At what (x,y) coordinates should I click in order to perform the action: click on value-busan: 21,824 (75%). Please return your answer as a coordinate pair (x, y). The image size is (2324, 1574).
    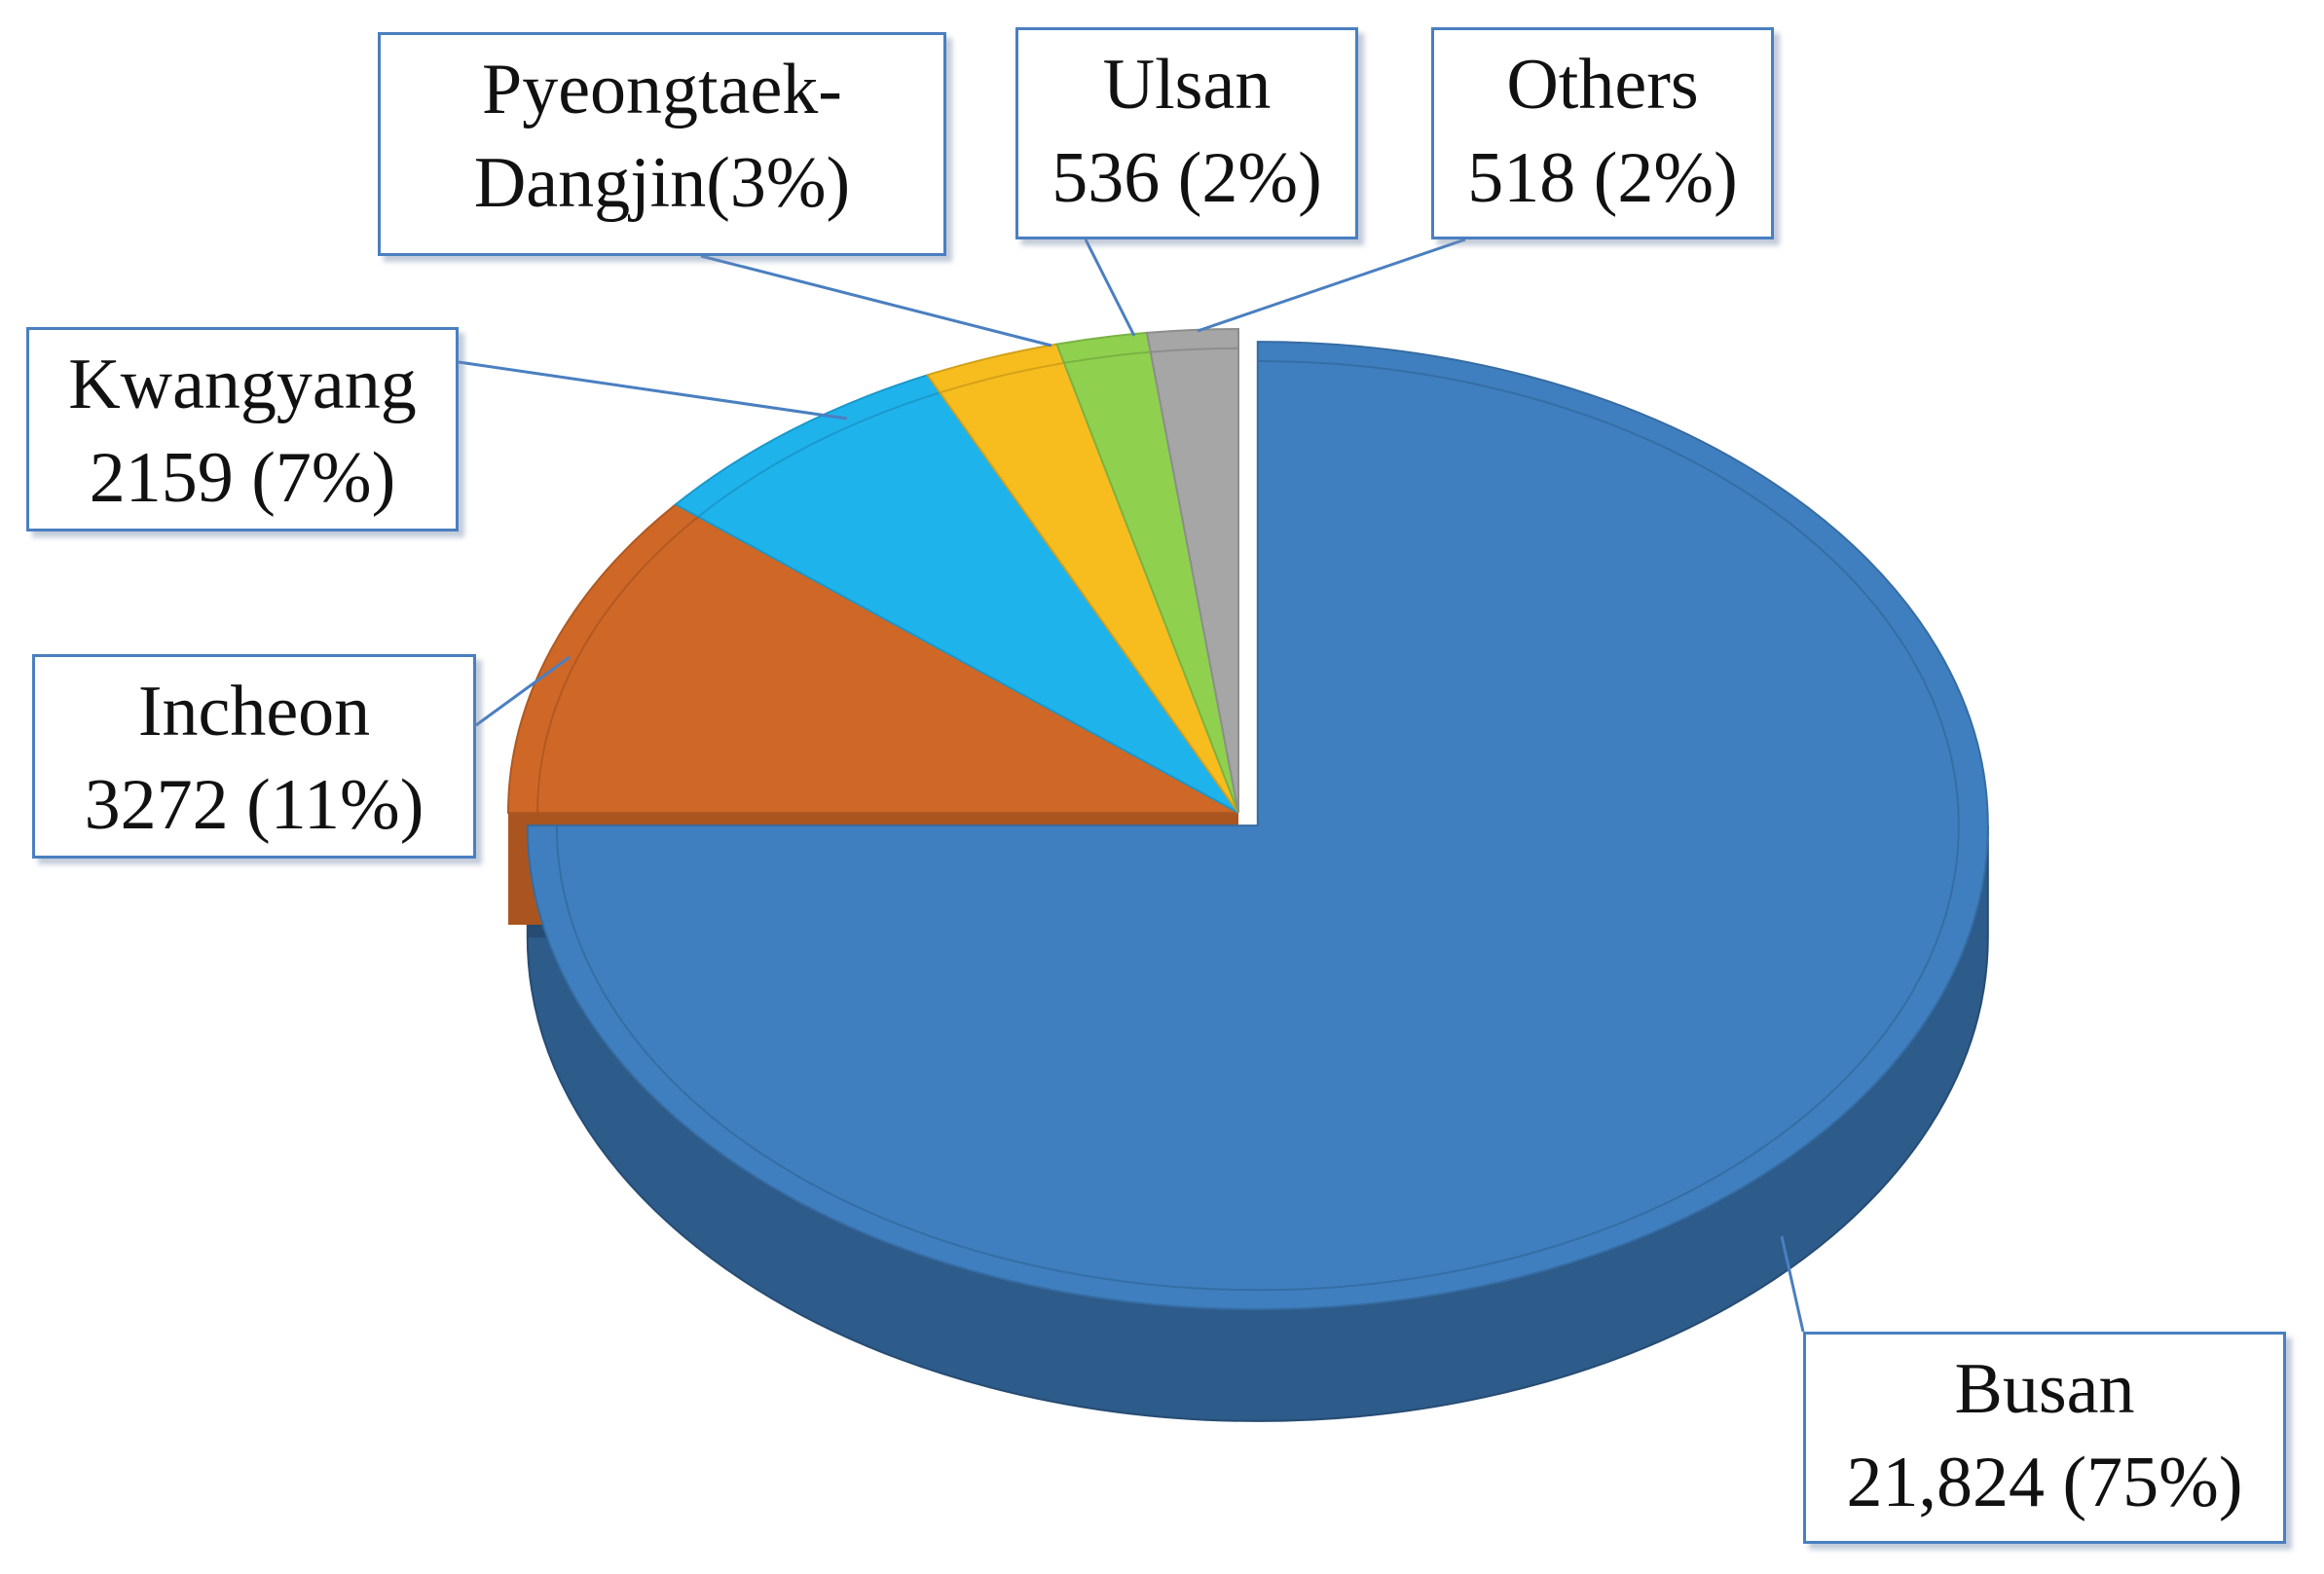
    Looking at the image, I should click on (2044, 1483).